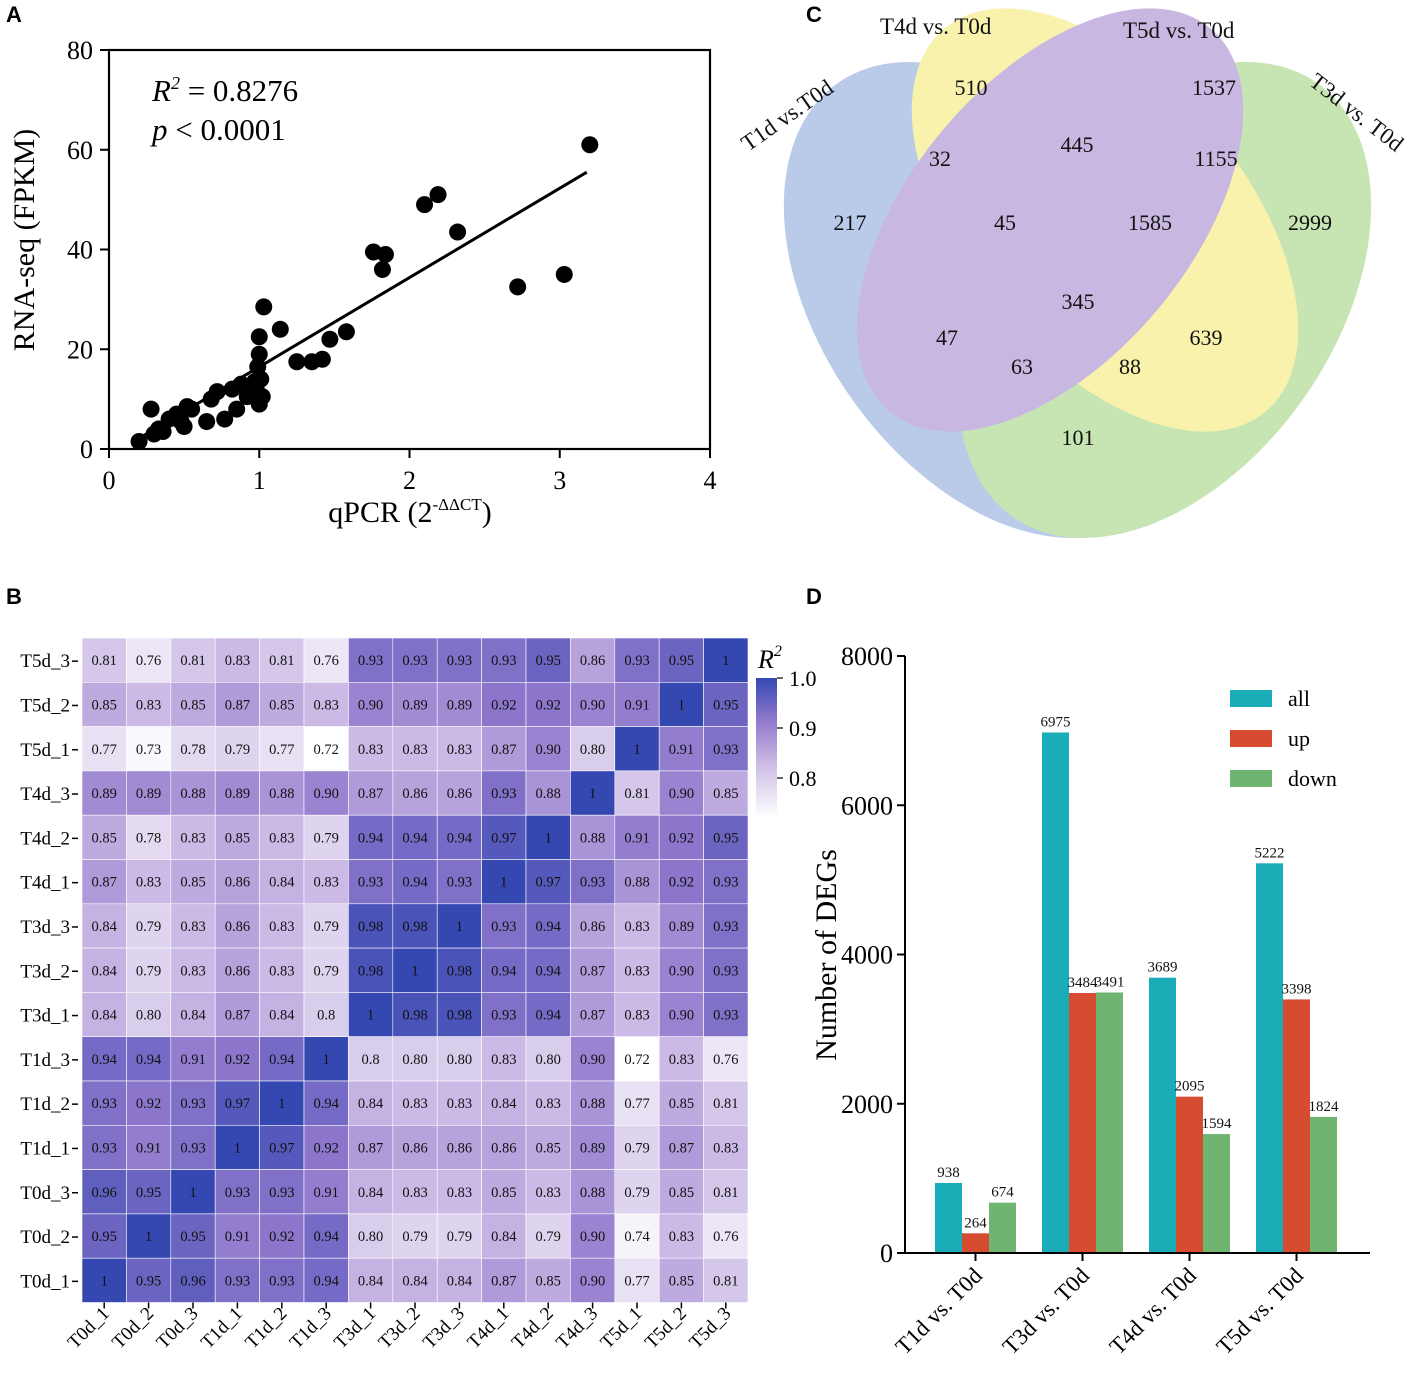 Image resolution: width=1417 pixels, height=1376 pixels. What do you see at coordinates (409, 512) in the screenshot?
I see `scatter-x-axis-title: qPCR (2-ΔΔCT)` at bounding box center [409, 512].